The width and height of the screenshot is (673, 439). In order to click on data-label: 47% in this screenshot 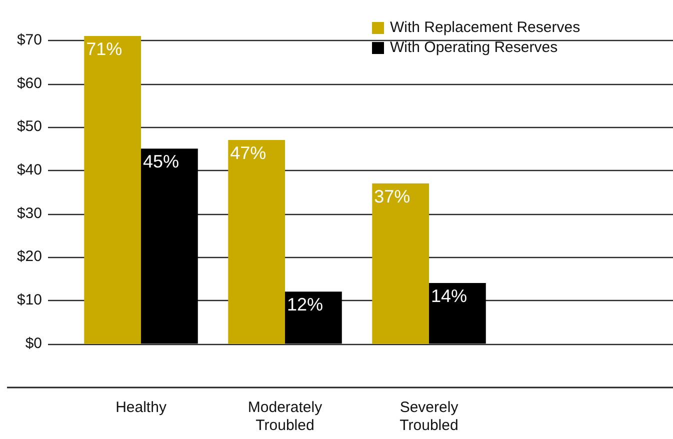, I will do `click(248, 152)`.